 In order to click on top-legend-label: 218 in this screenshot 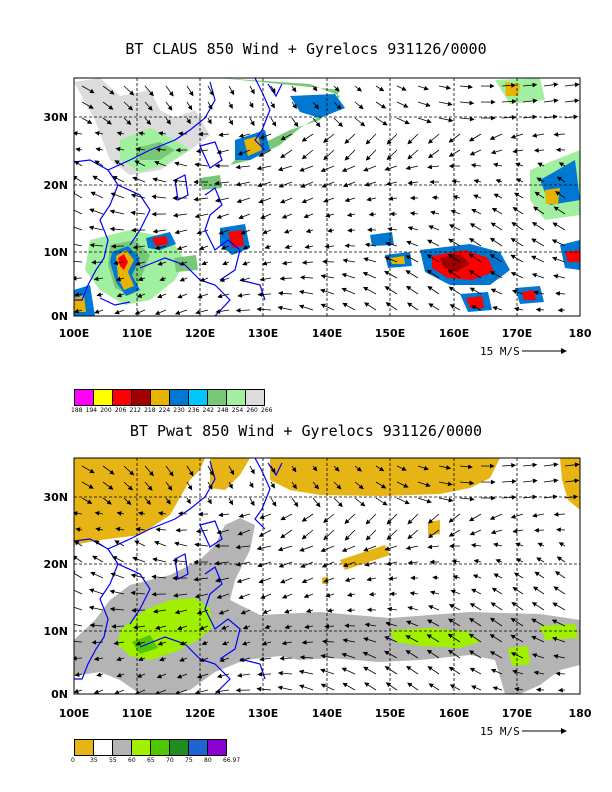, I will do `click(150, 410)`.